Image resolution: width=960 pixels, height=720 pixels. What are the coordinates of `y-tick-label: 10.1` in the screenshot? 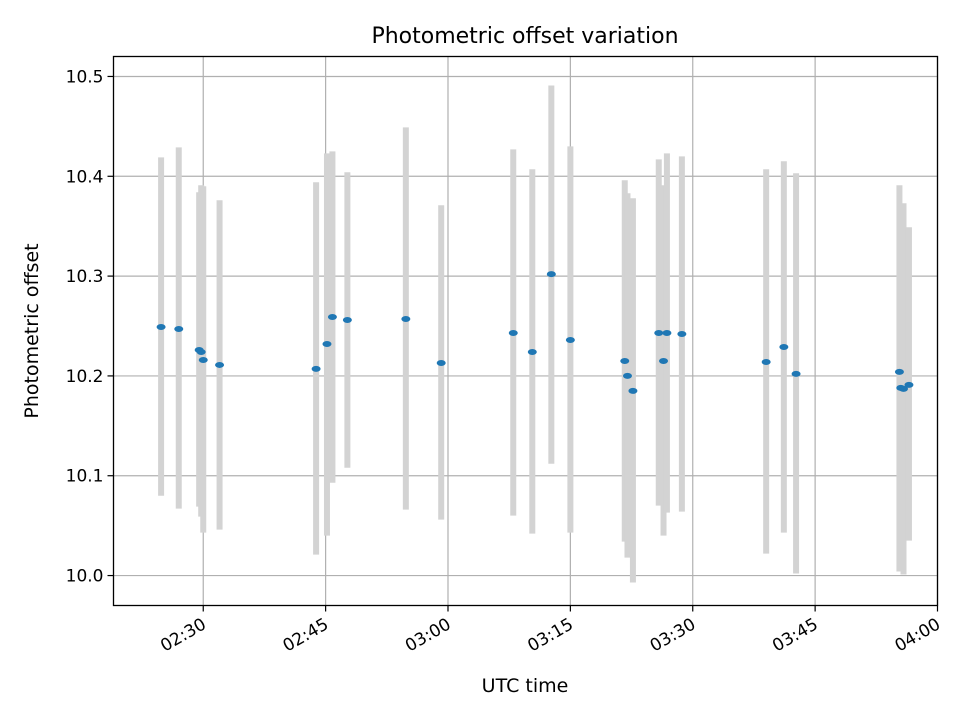 It's located at (85, 477).